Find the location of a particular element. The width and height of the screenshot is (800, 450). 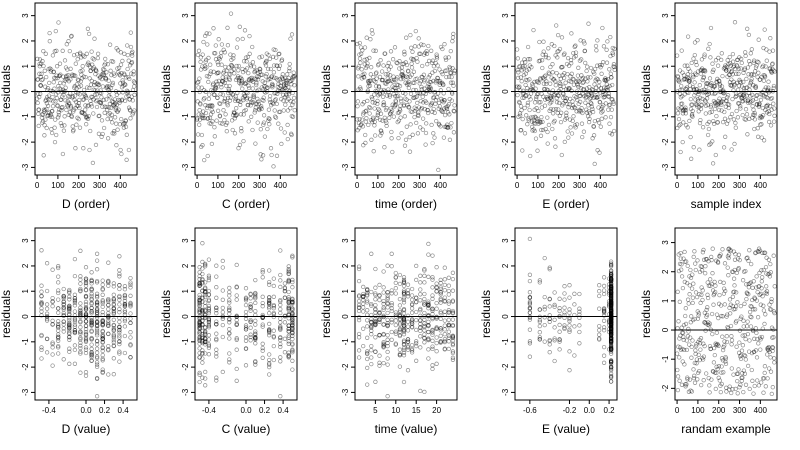

y-tick-label: 3 is located at coordinates (185, 15).